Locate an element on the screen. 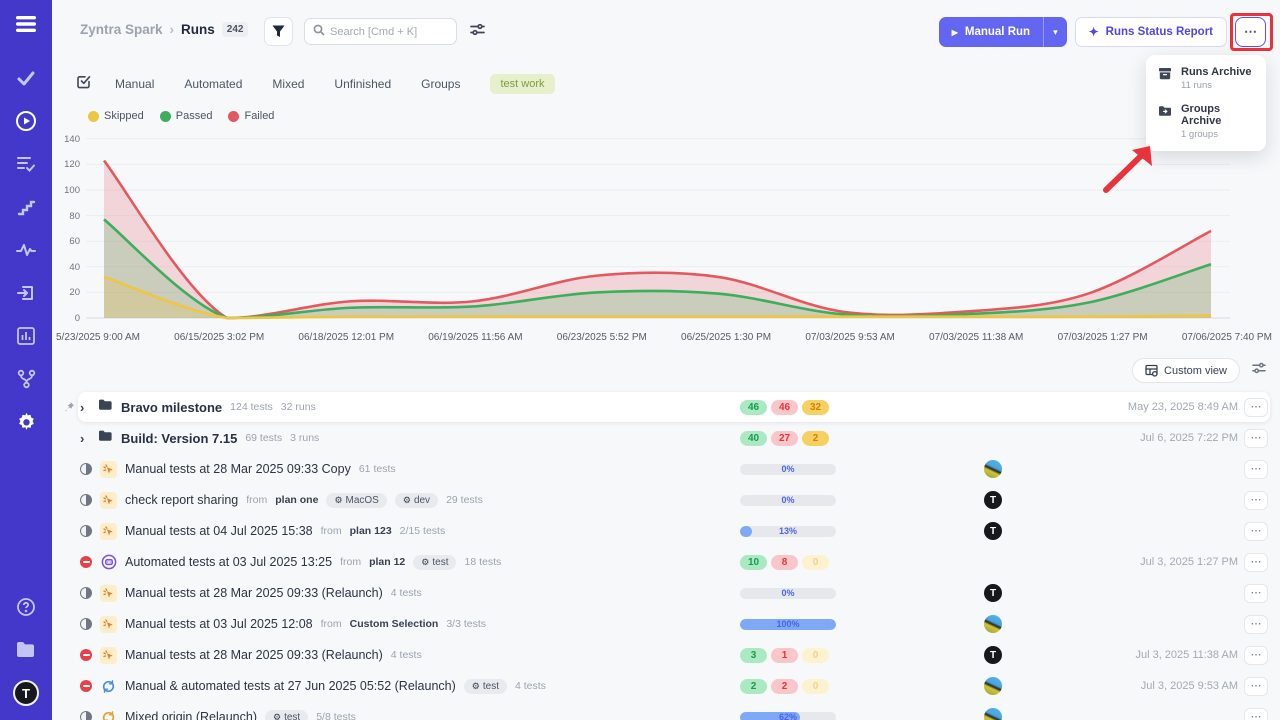 This screenshot has width=1280, height=720. tab-manual: Manual is located at coordinates (135, 84).